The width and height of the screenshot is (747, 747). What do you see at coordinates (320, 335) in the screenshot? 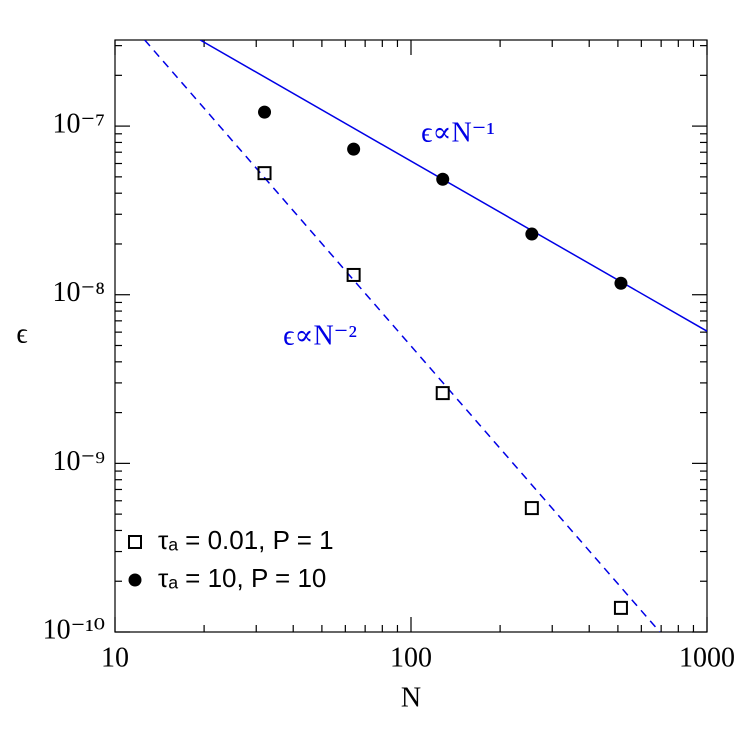
I see `annotation: ϵ∝N⁻²` at bounding box center [320, 335].